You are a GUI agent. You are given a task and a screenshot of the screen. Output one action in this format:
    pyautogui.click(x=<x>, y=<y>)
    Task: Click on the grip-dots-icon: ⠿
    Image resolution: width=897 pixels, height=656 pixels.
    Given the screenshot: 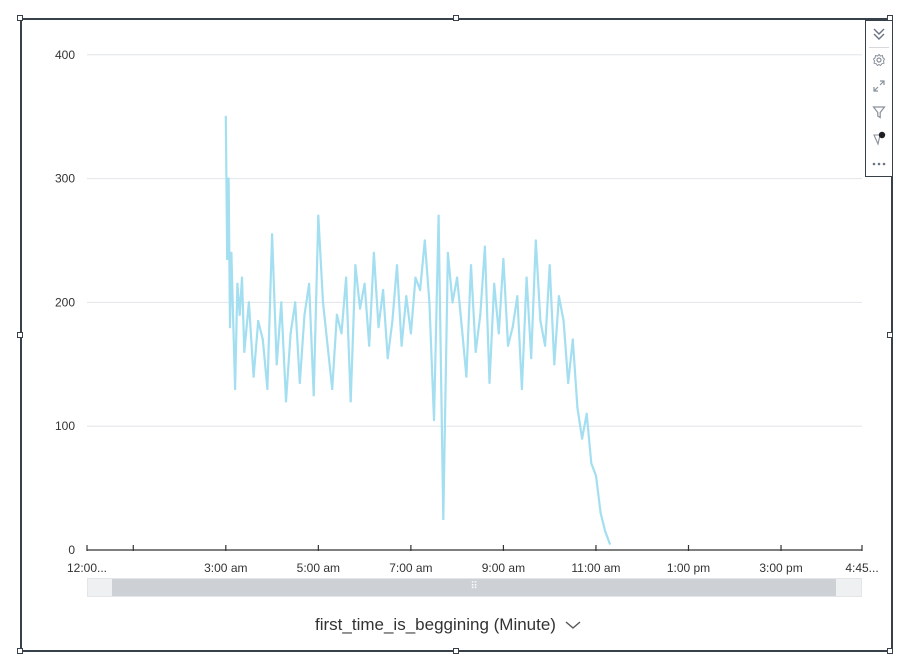 What is the action you would take?
    pyautogui.click(x=474, y=586)
    